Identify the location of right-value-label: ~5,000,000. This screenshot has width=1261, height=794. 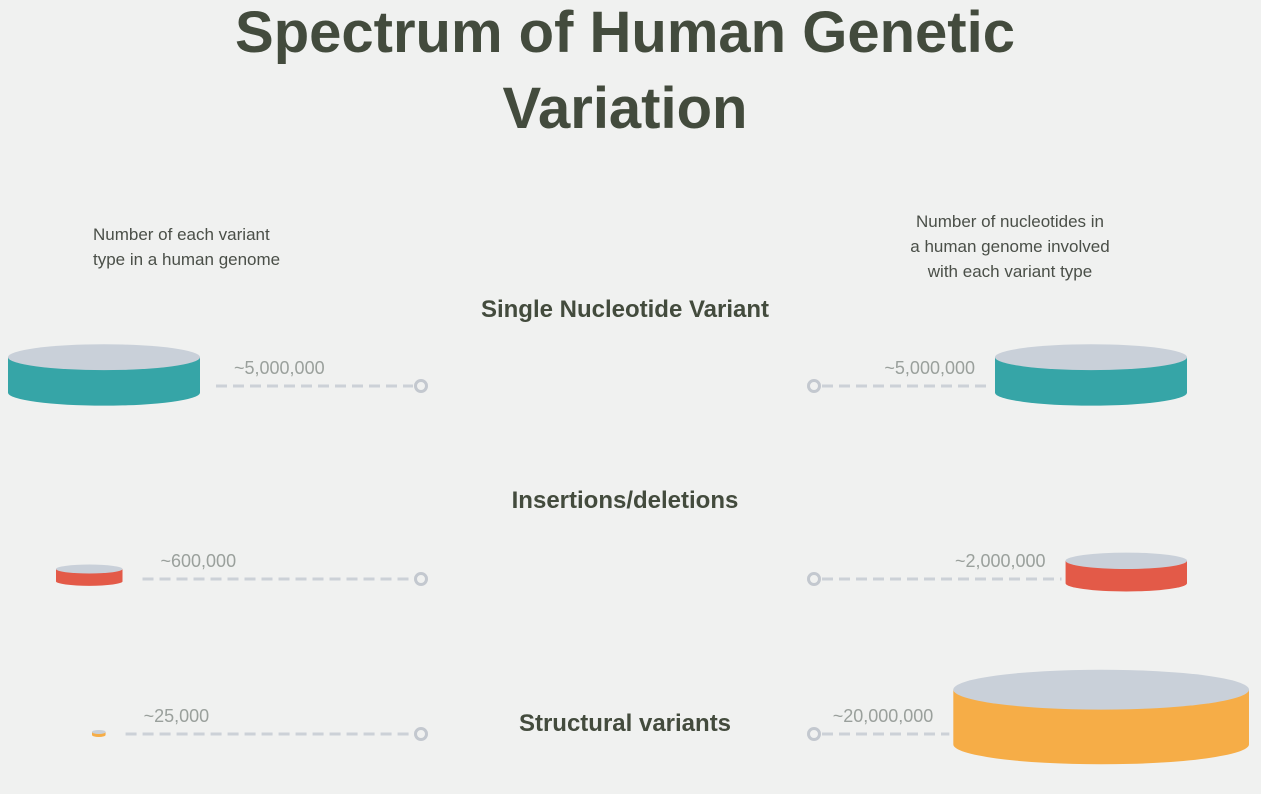
(929, 368).